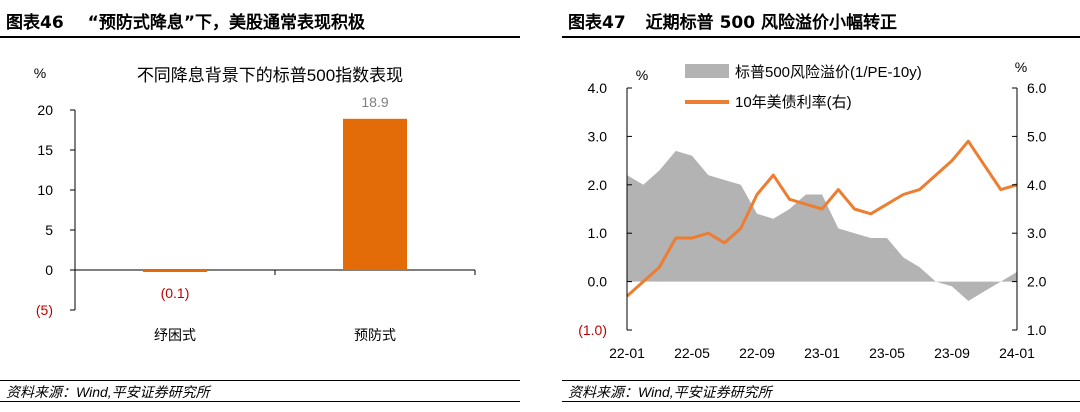 The height and width of the screenshot is (412, 1080). I want to click on y-tick-label: (5), so click(44, 310).